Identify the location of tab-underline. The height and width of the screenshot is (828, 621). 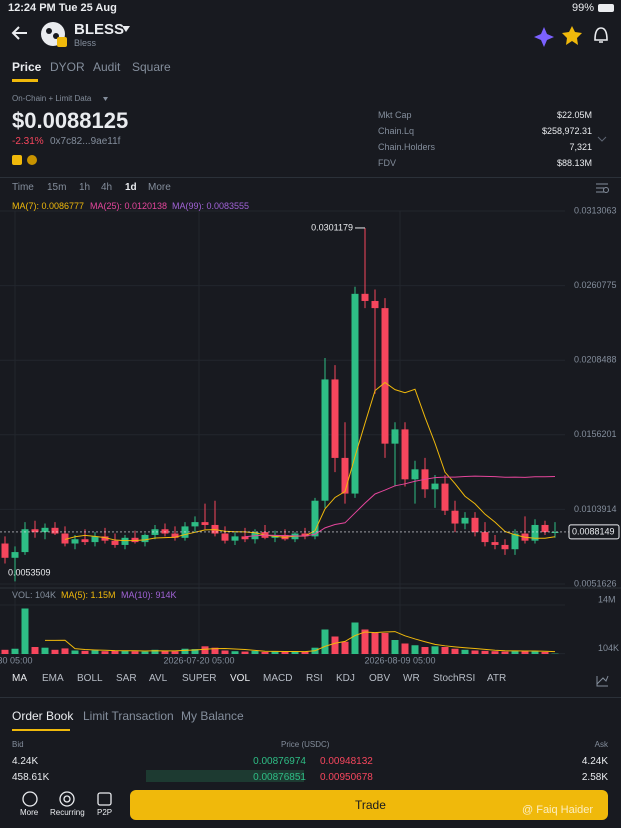
(25, 80).